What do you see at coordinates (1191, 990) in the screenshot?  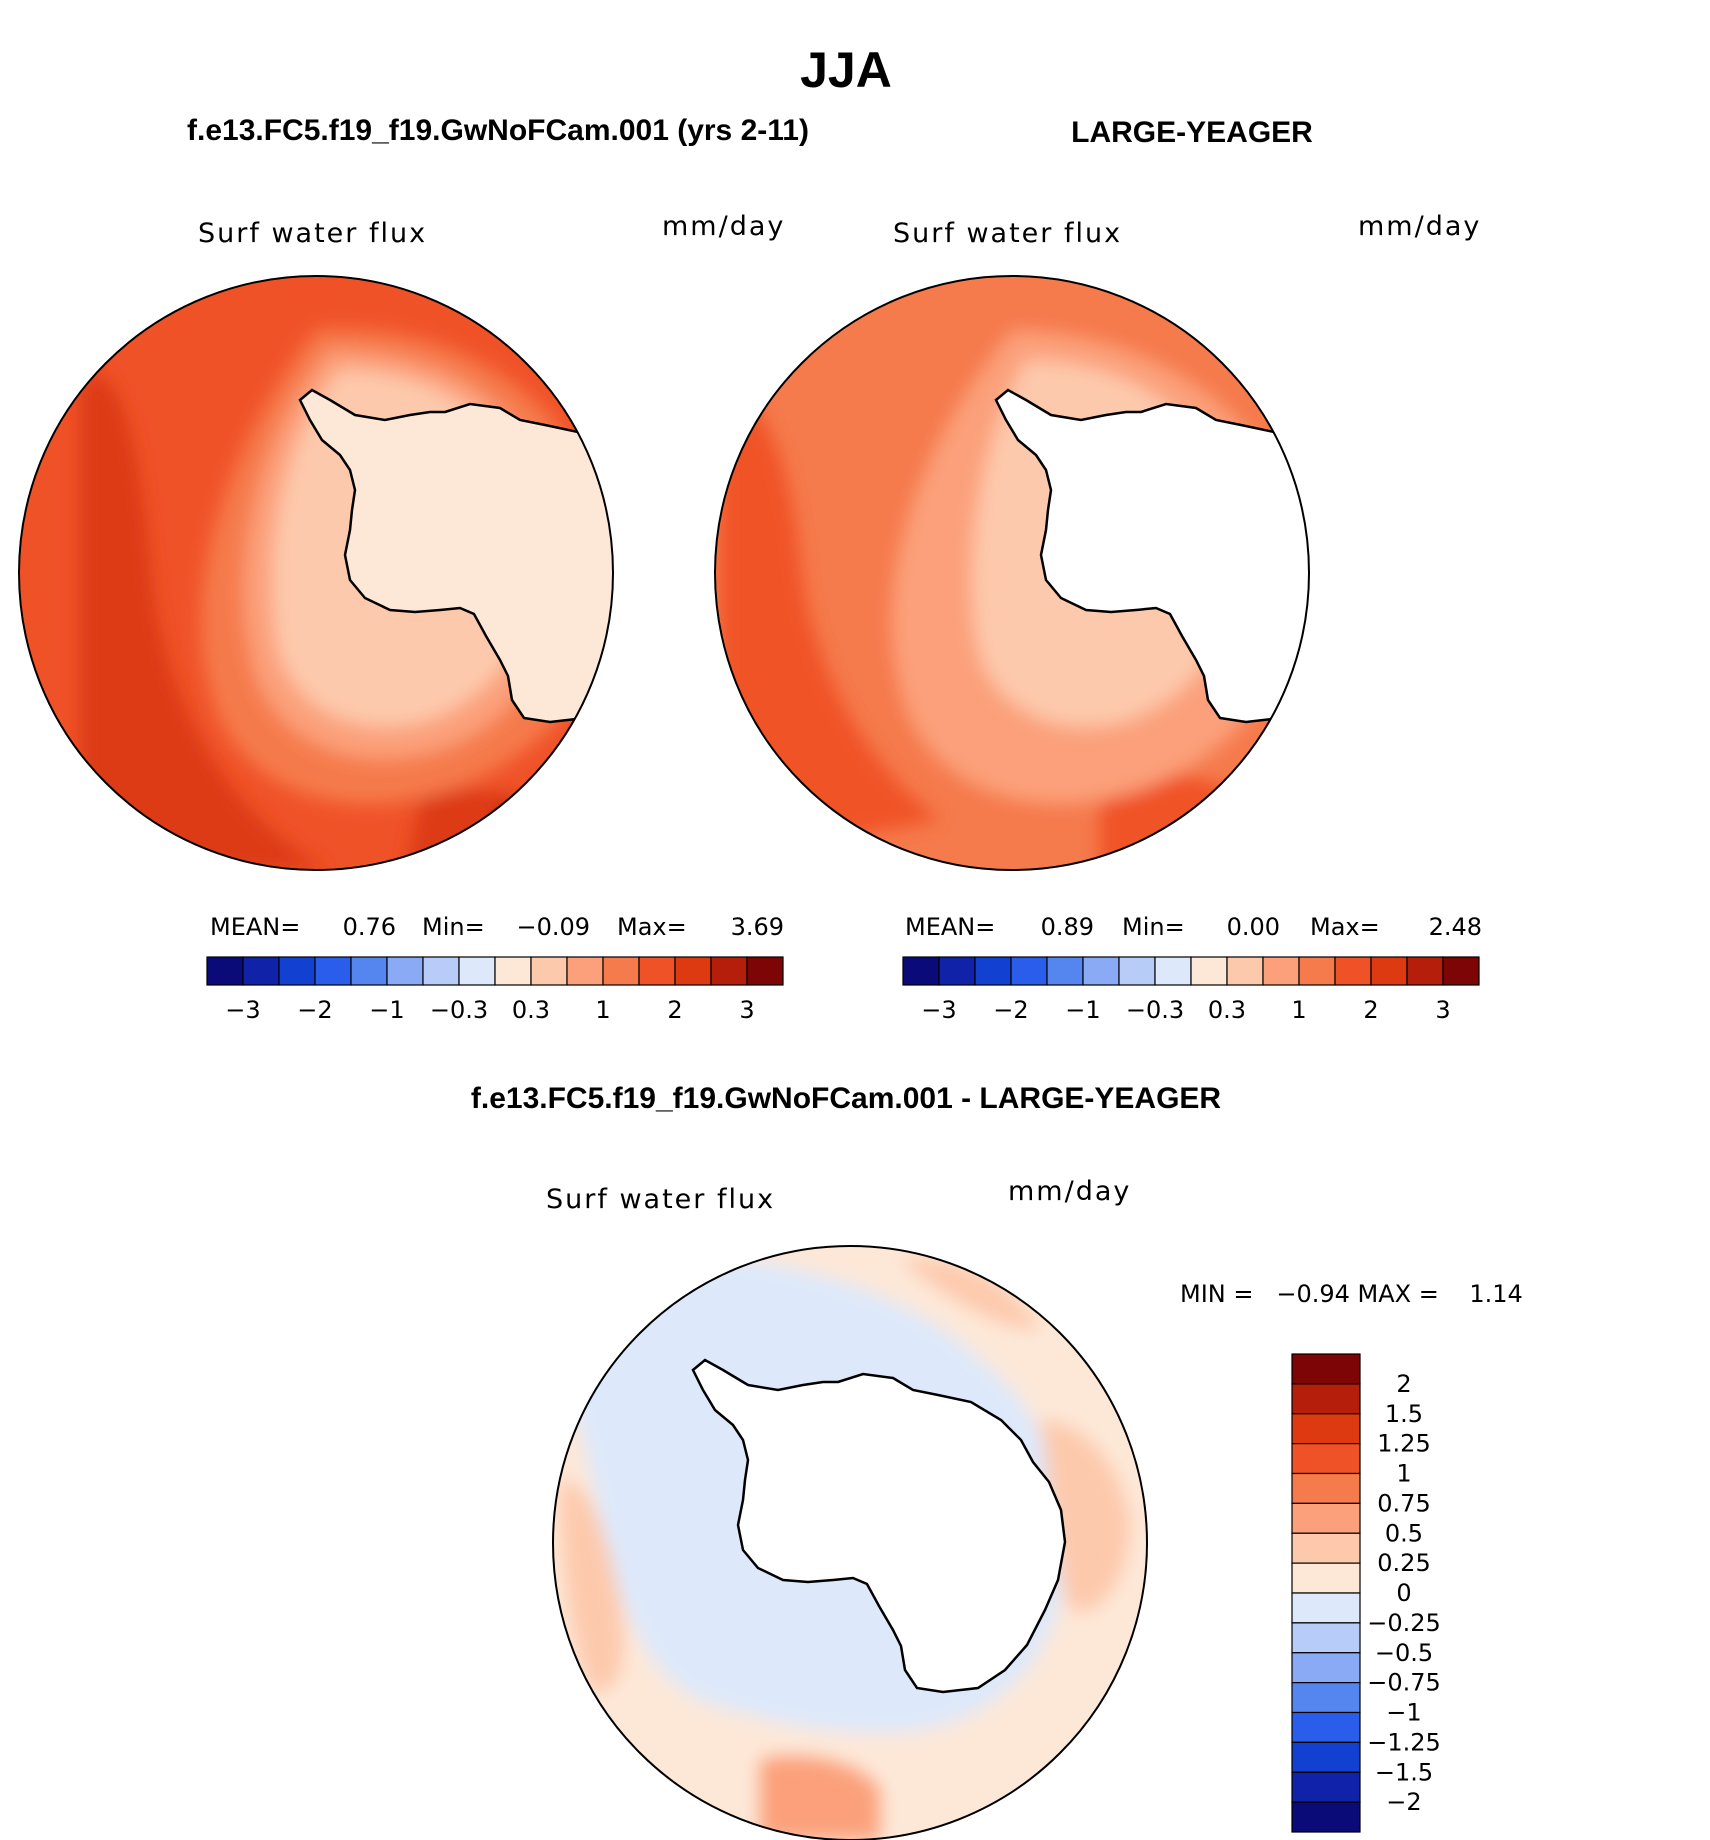 I see `colorbar-obs: −3 −2 −1 −0.3 0.3 1 2 3` at bounding box center [1191, 990].